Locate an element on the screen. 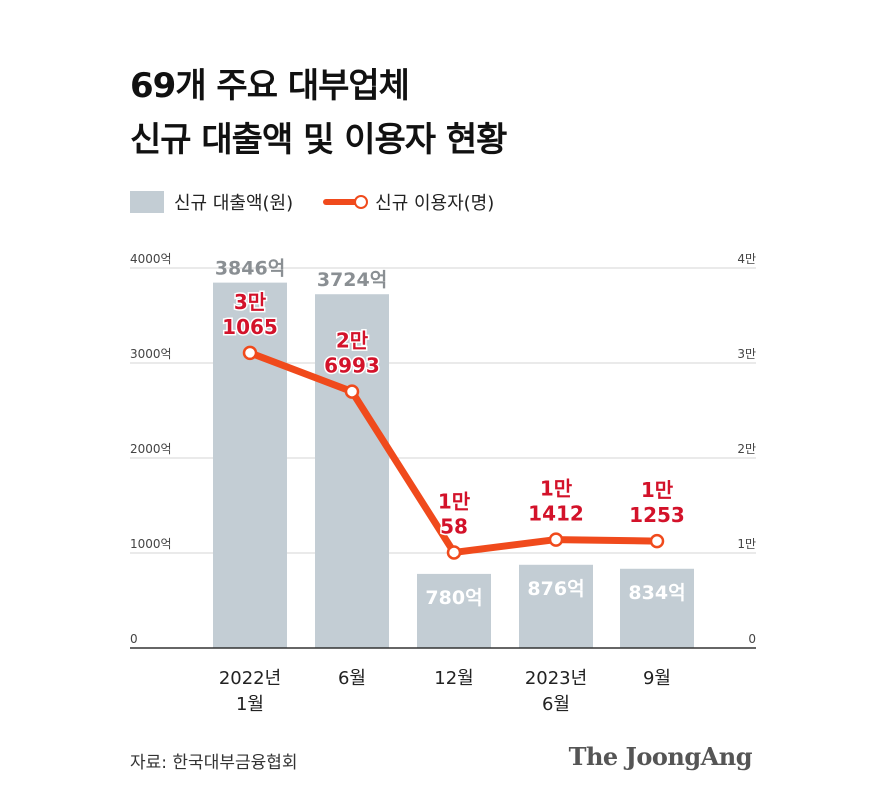 The image size is (872, 804). bar-data-label: 780억 is located at coordinates (453, 598).